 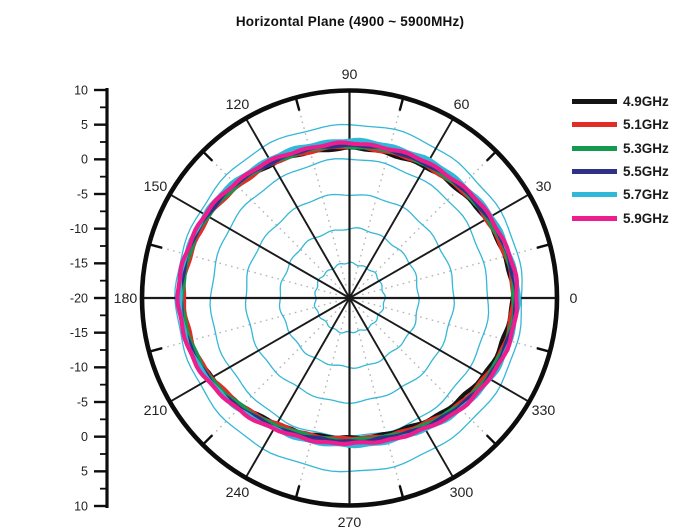 I want to click on angle-tick-label: 240, so click(x=238, y=493).